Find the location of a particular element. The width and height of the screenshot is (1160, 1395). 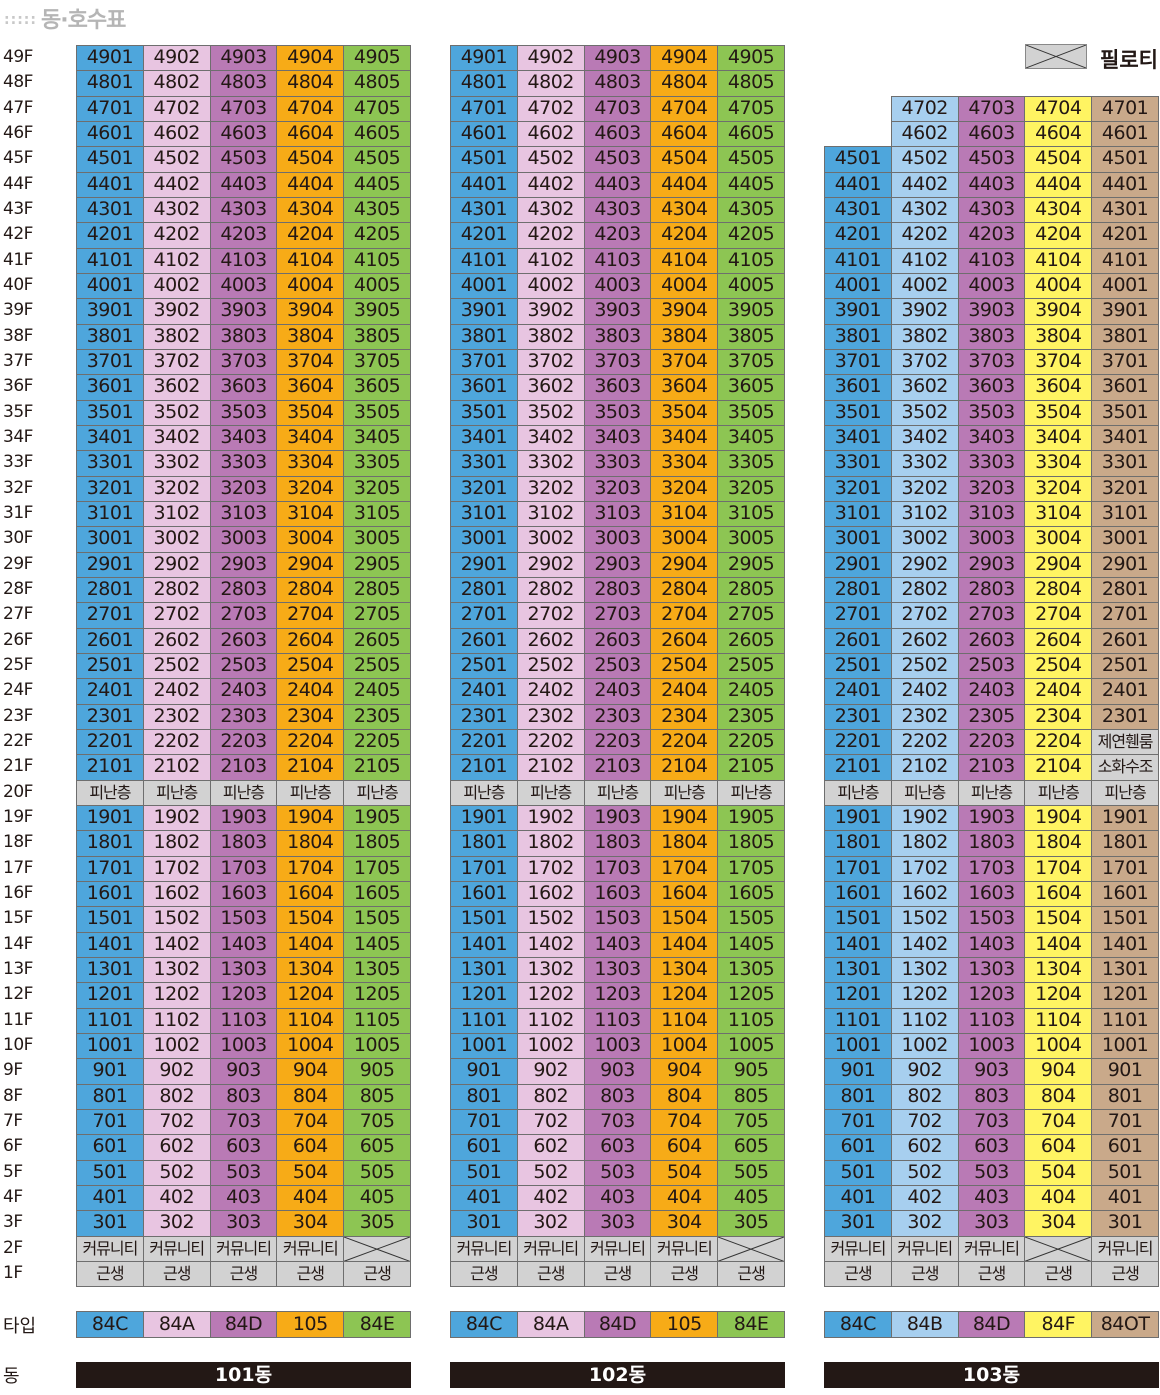

unit-cell: 3801 is located at coordinates (858, 336).